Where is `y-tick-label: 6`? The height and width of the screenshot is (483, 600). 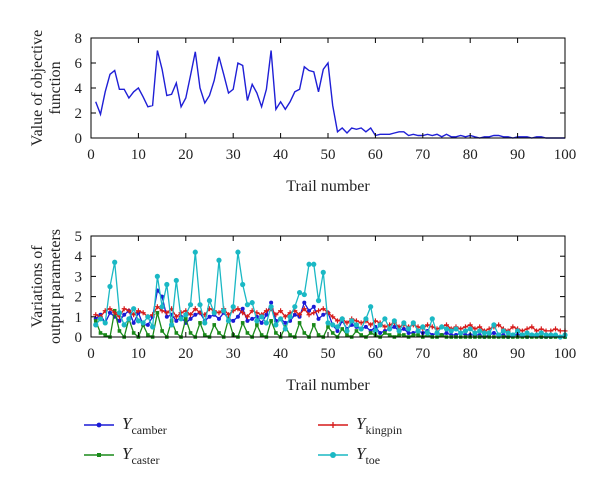 y-tick-label: 6 is located at coordinates (79, 64).